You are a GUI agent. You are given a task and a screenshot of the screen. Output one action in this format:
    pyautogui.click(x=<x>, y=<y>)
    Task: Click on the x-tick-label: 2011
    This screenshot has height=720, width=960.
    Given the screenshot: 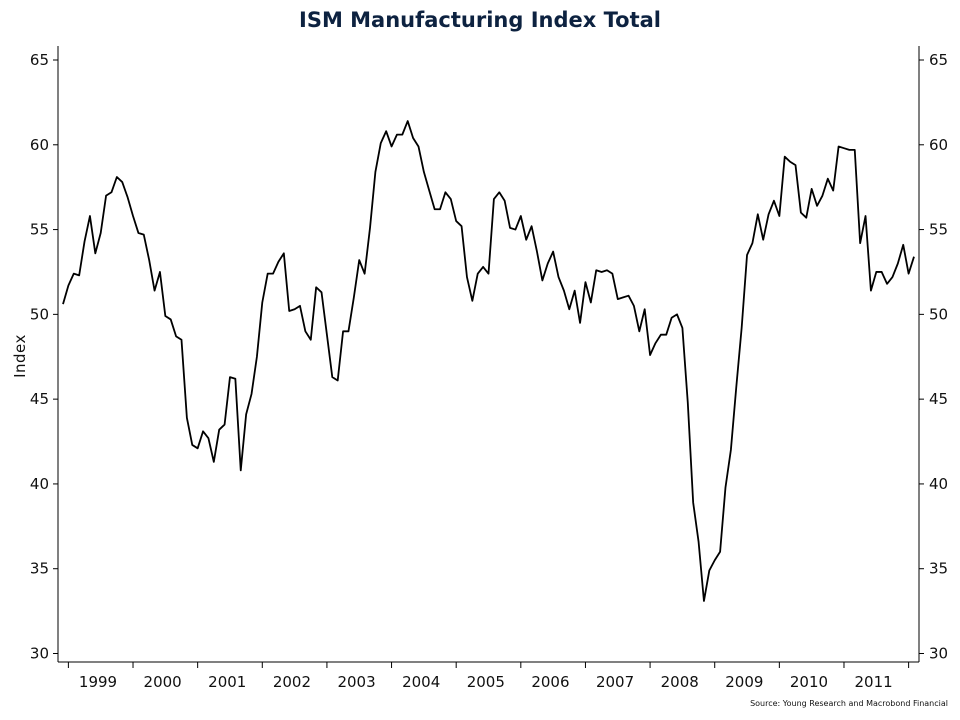 What is the action you would take?
    pyautogui.click(x=874, y=682)
    